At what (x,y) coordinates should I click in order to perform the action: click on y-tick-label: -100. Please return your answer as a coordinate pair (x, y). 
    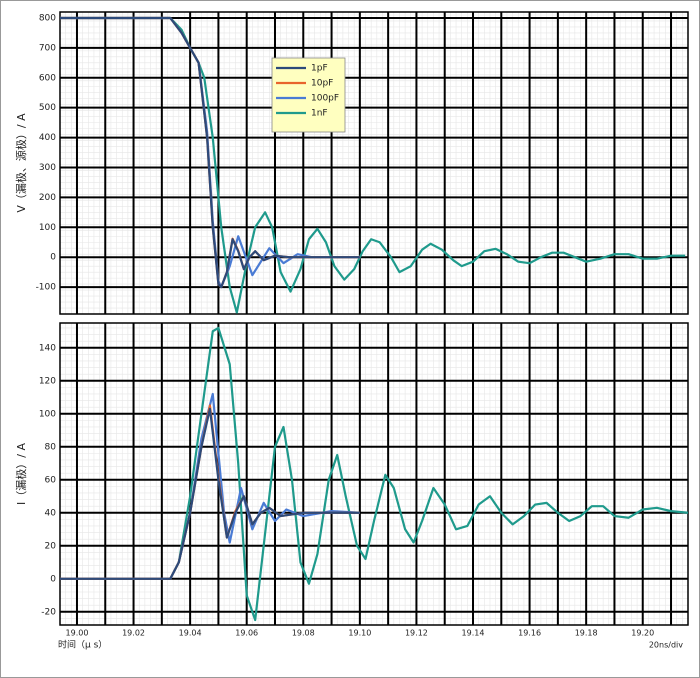
    Looking at the image, I should click on (46, 288).